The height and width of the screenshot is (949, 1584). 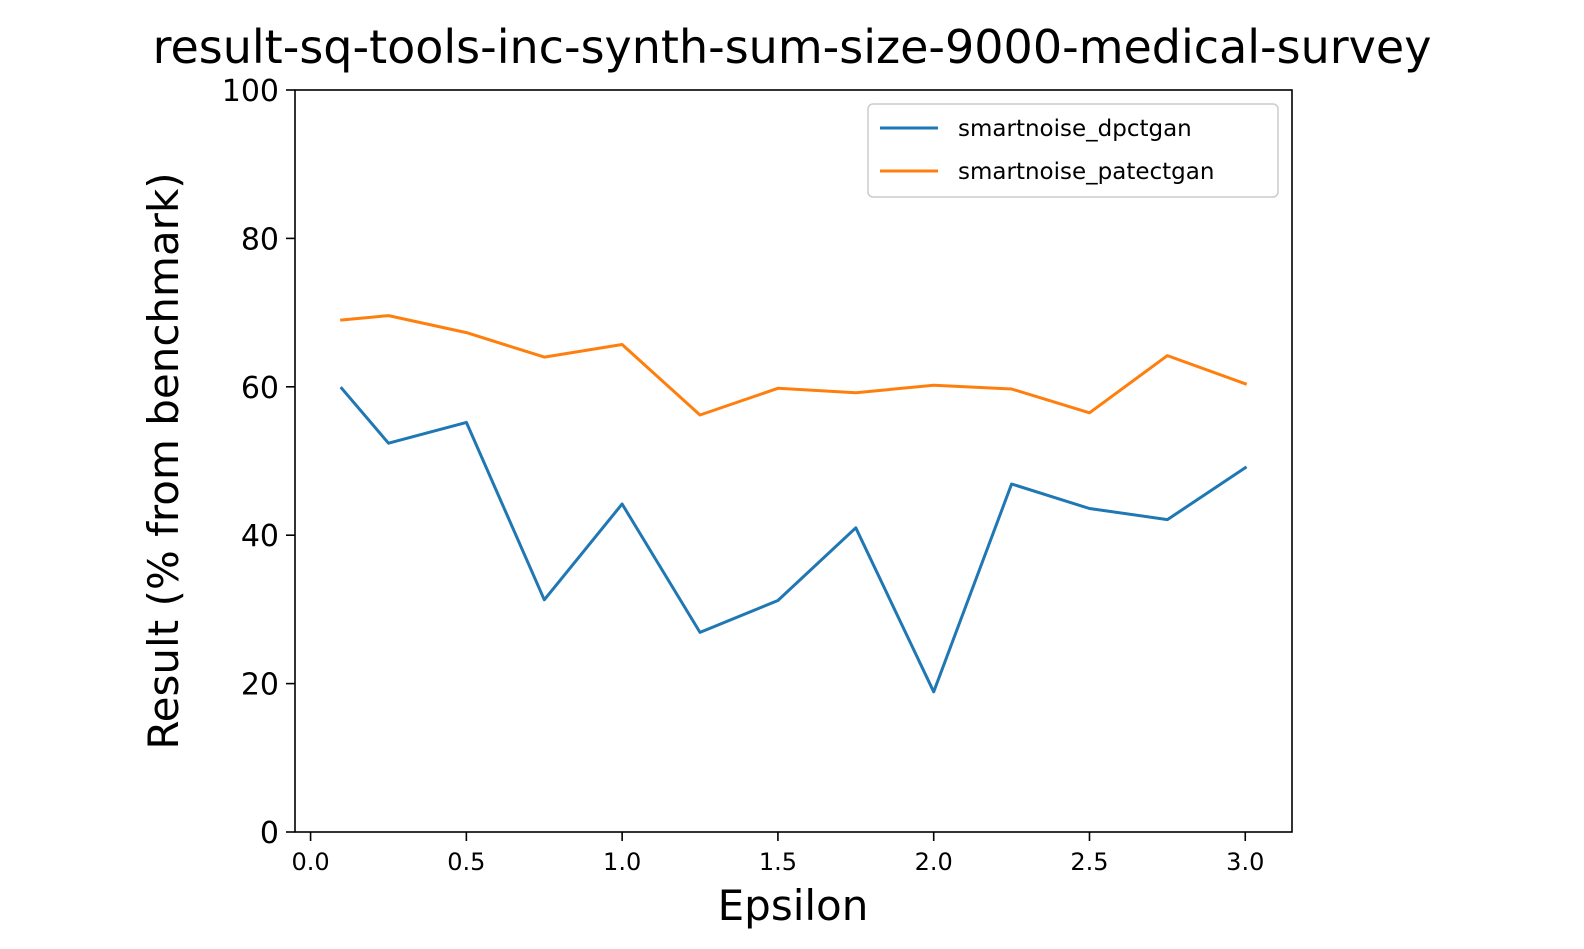 What do you see at coordinates (163, 460) in the screenshot?
I see `y-axis-label: Result (% from benchmark)` at bounding box center [163, 460].